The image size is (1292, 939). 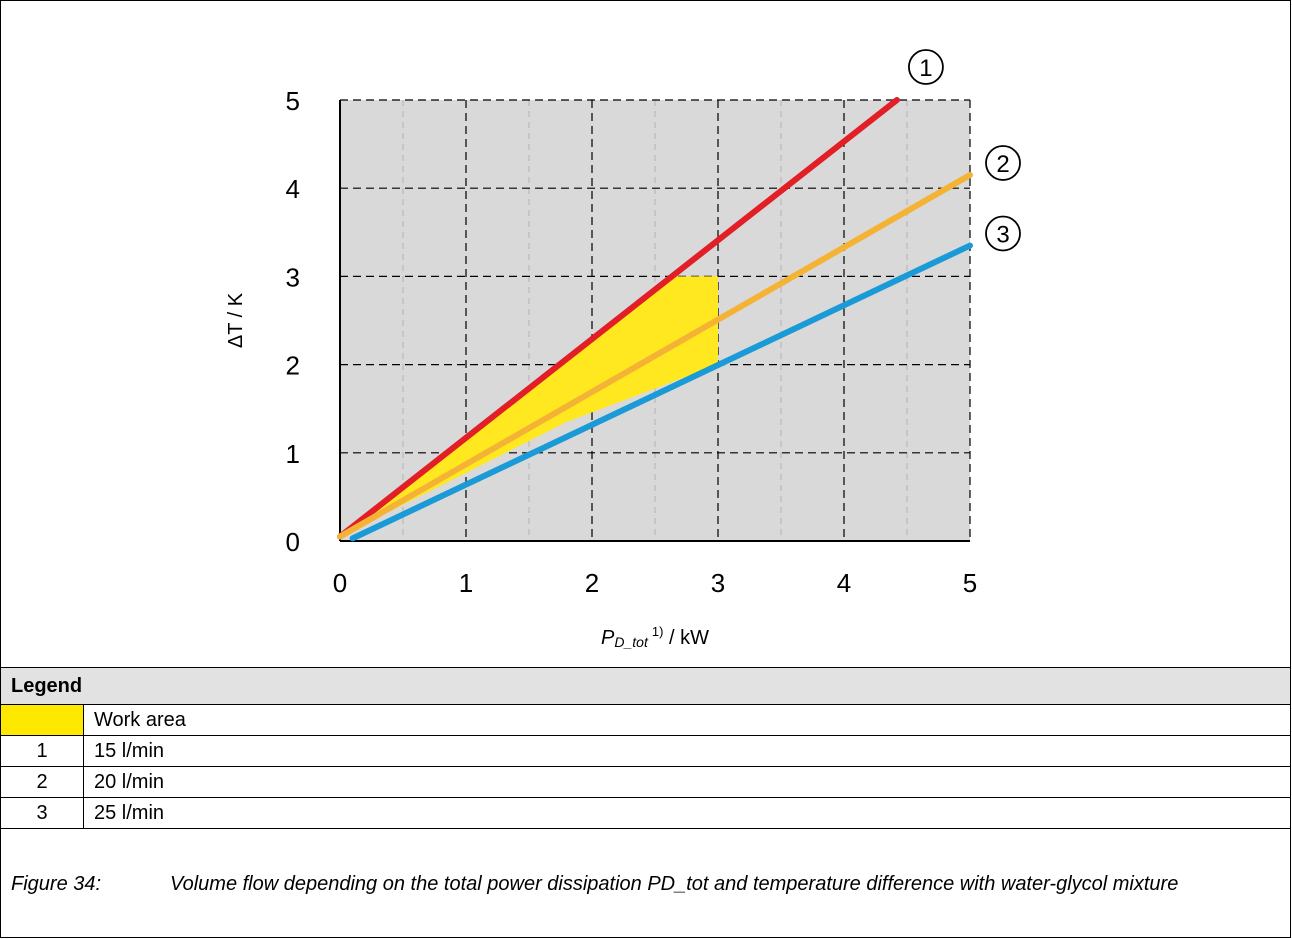 I want to click on legend-heading: Legend, so click(x=645, y=686).